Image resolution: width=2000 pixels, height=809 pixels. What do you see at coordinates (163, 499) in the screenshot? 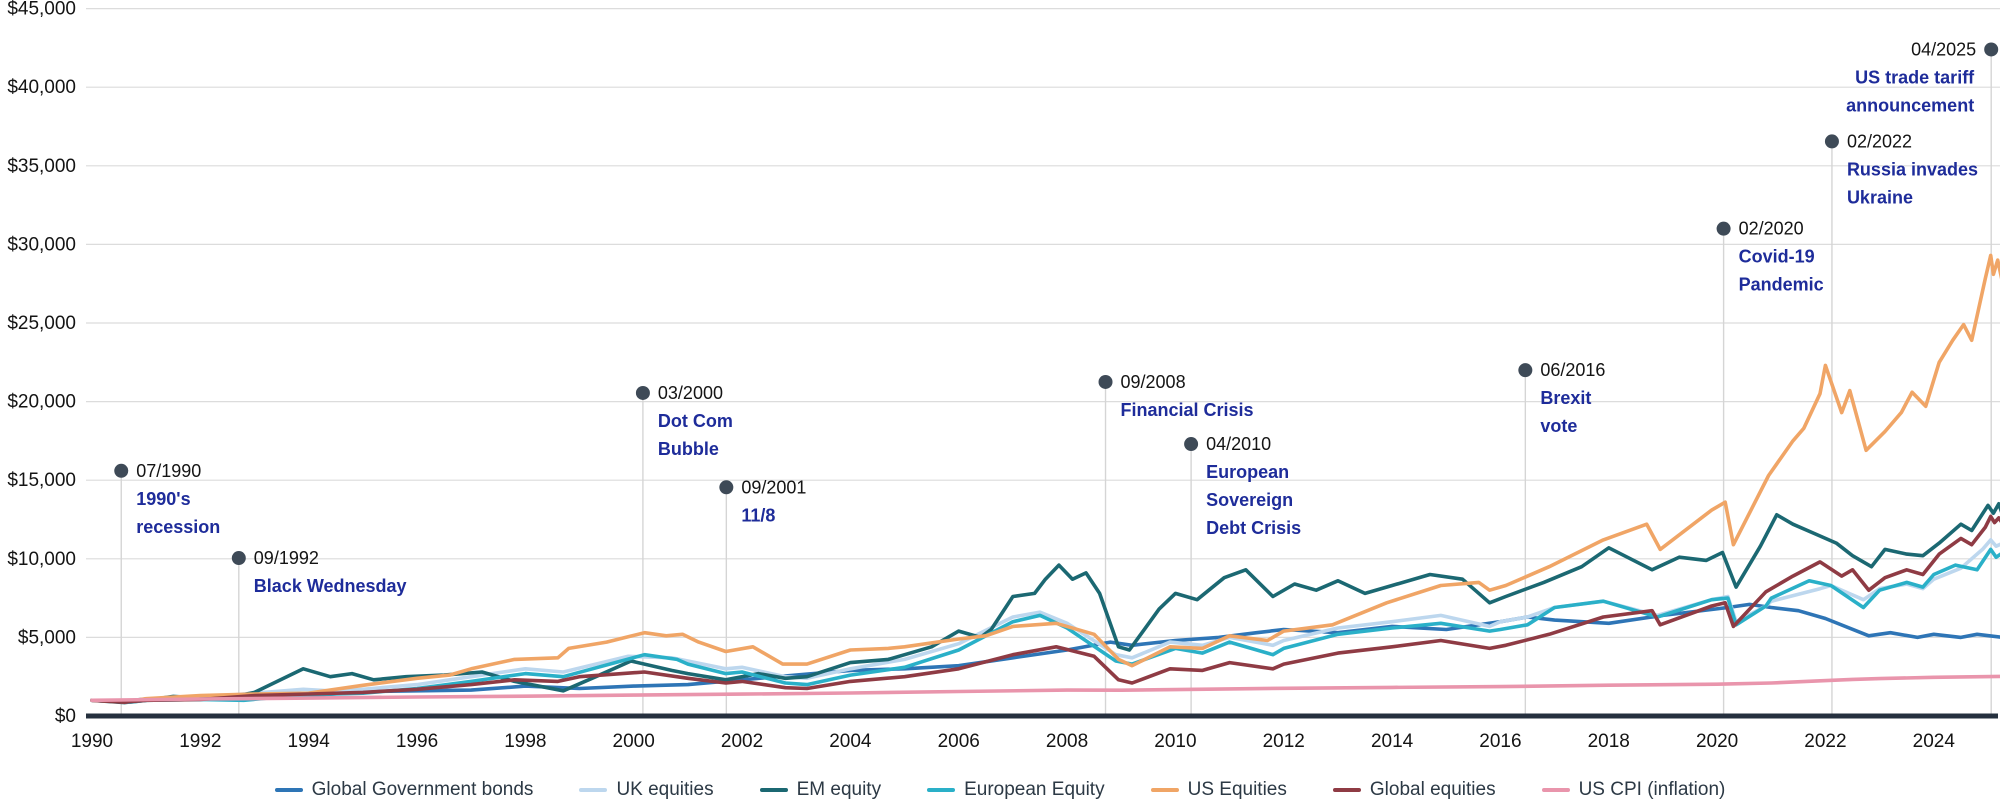
I see `event-label: 1990's` at bounding box center [163, 499].